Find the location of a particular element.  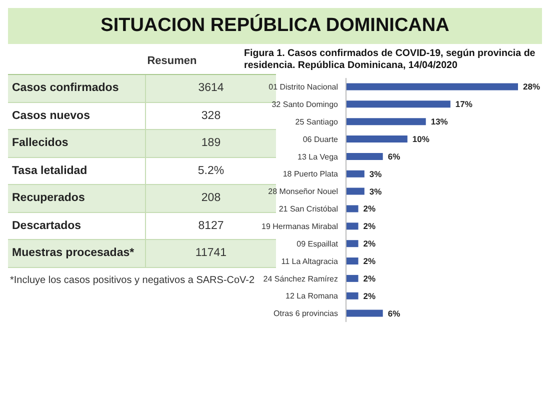

text: 189 is located at coordinates (211, 143).